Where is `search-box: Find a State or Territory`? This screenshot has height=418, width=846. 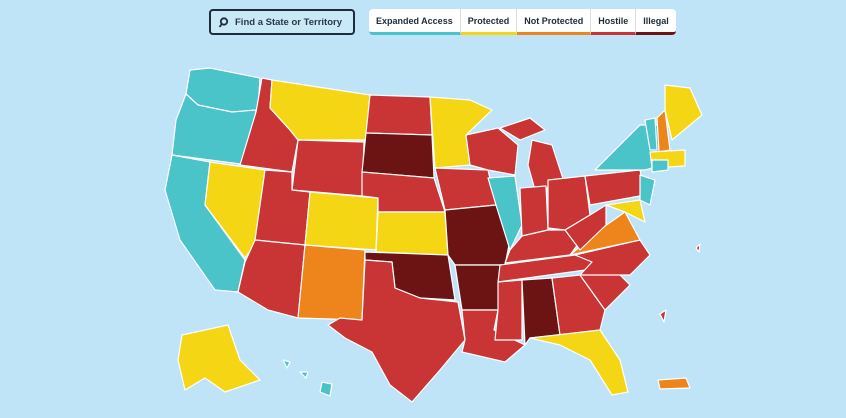 search-box: Find a State or Territory is located at coordinates (282, 22).